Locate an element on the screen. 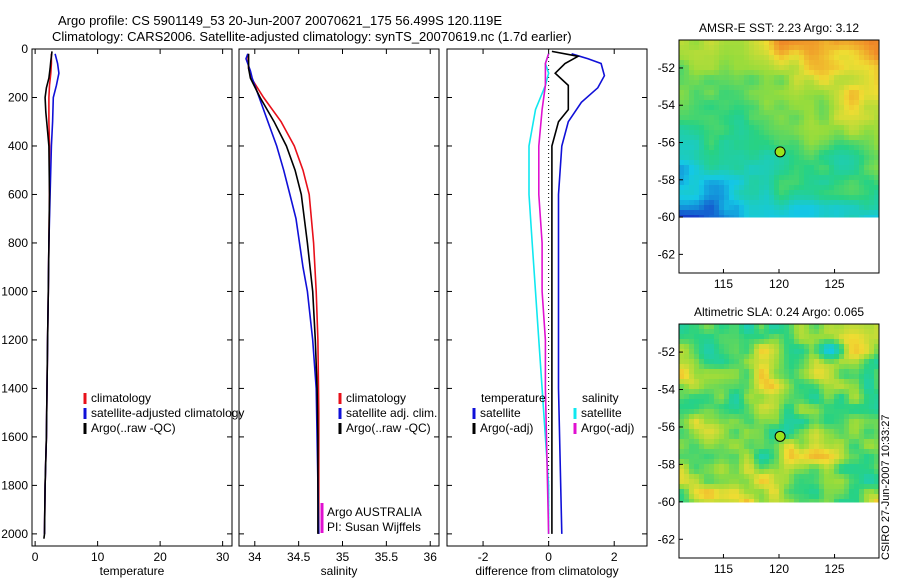 The width and height of the screenshot is (900, 580). sla_map-ytick-label: -58 is located at coordinates (667, 464).